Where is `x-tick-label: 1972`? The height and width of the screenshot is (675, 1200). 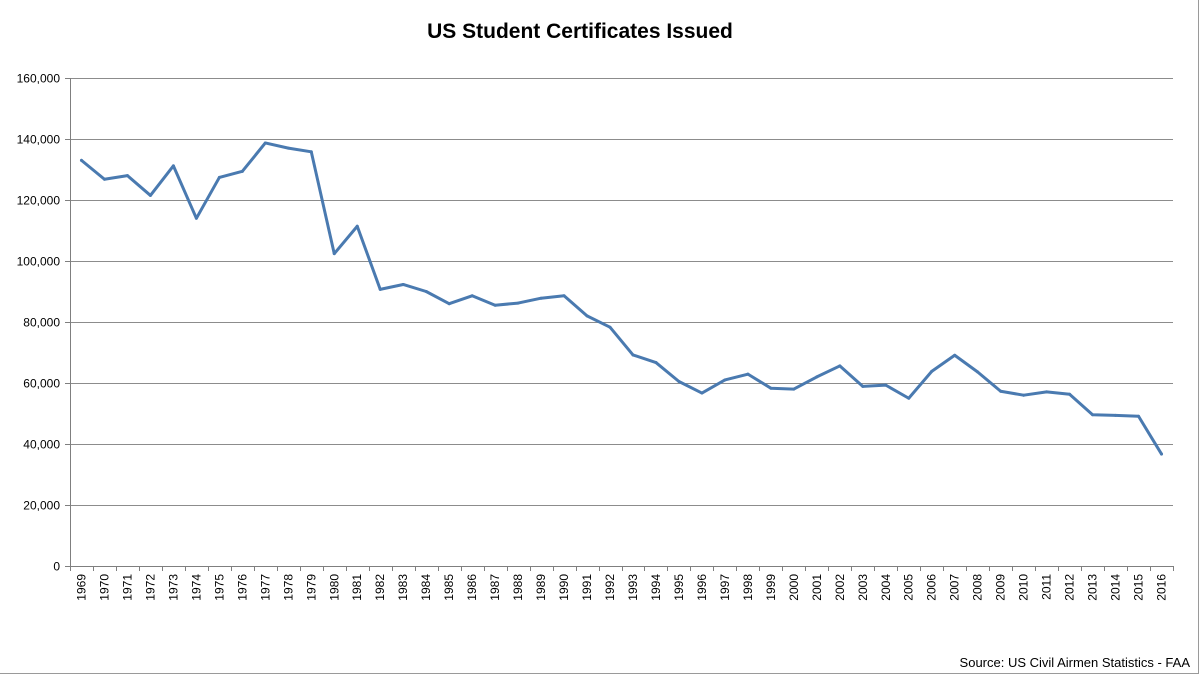 x-tick-label: 1972 is located at coordinates (150, 587).